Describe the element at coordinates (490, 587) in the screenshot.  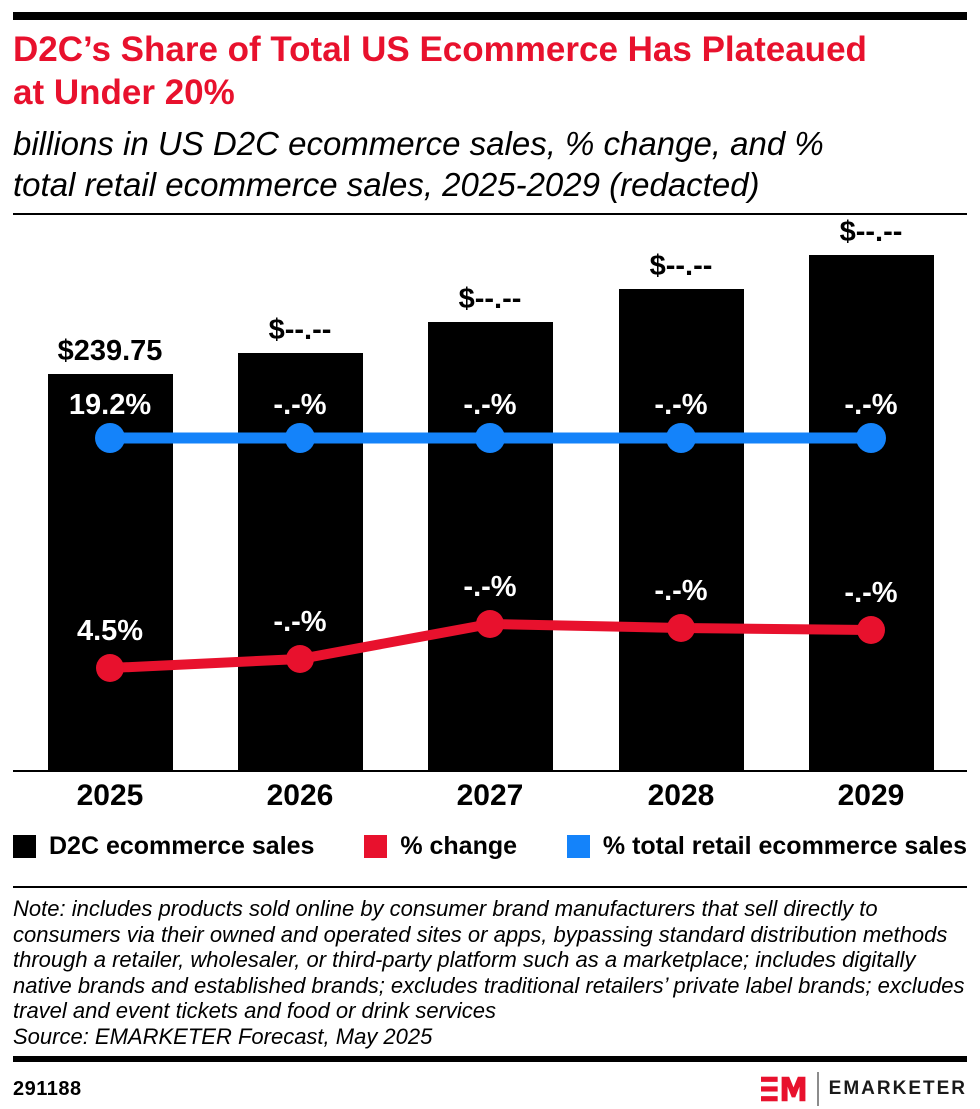
I see `pct-change-label-2027: -.-%` at that location.